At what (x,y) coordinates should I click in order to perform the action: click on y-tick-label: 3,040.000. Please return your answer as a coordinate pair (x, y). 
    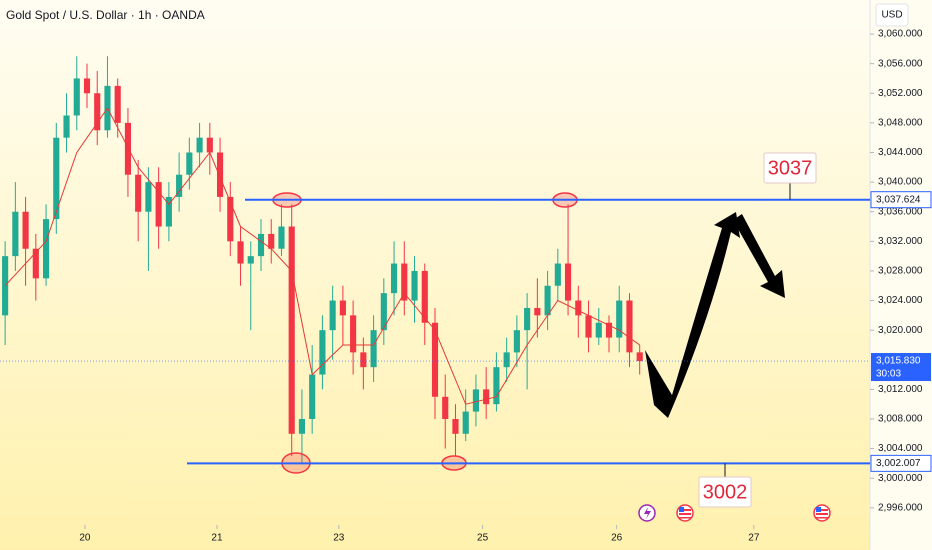
    Looking at the image, I should click on (900, 182).